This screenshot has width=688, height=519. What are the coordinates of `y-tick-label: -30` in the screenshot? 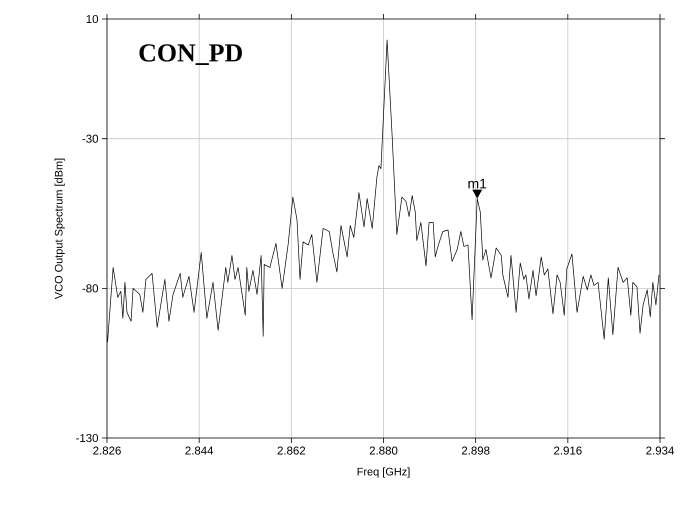 It's located at (90, 138).